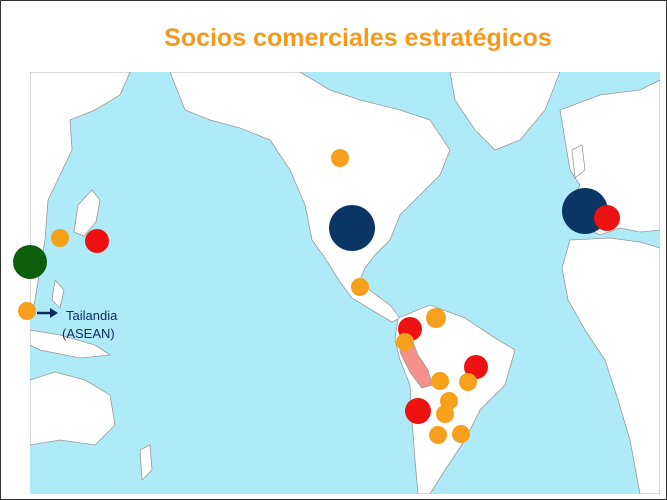 The width and height of the screenshot is (667, 500). Describe the element at coordinates (58, 294) in the screenshot. I see `philippines` at that location.